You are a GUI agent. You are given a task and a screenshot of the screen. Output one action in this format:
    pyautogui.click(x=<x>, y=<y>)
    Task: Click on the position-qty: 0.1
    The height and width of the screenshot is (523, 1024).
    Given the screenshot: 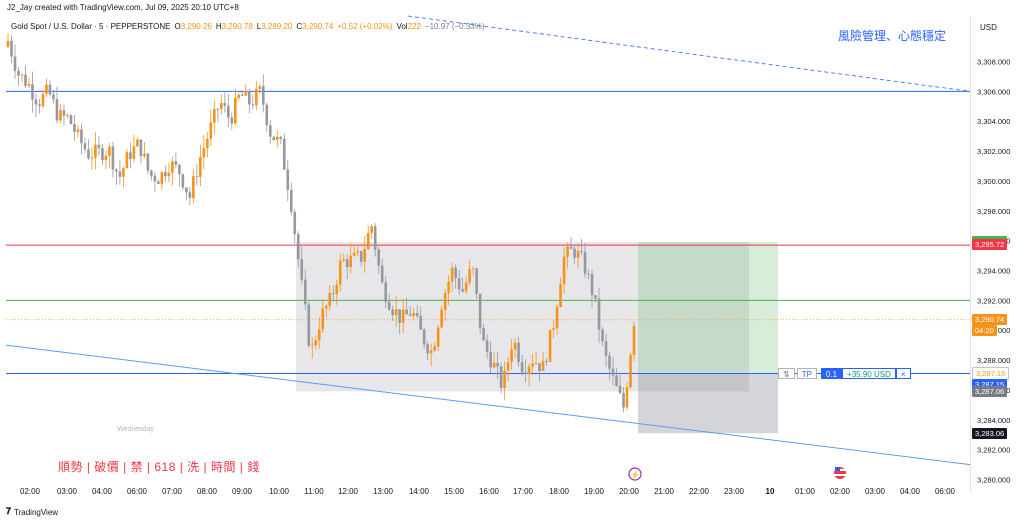 What is the action you would take?
    pyautogui.click(x=831, y=373)
    